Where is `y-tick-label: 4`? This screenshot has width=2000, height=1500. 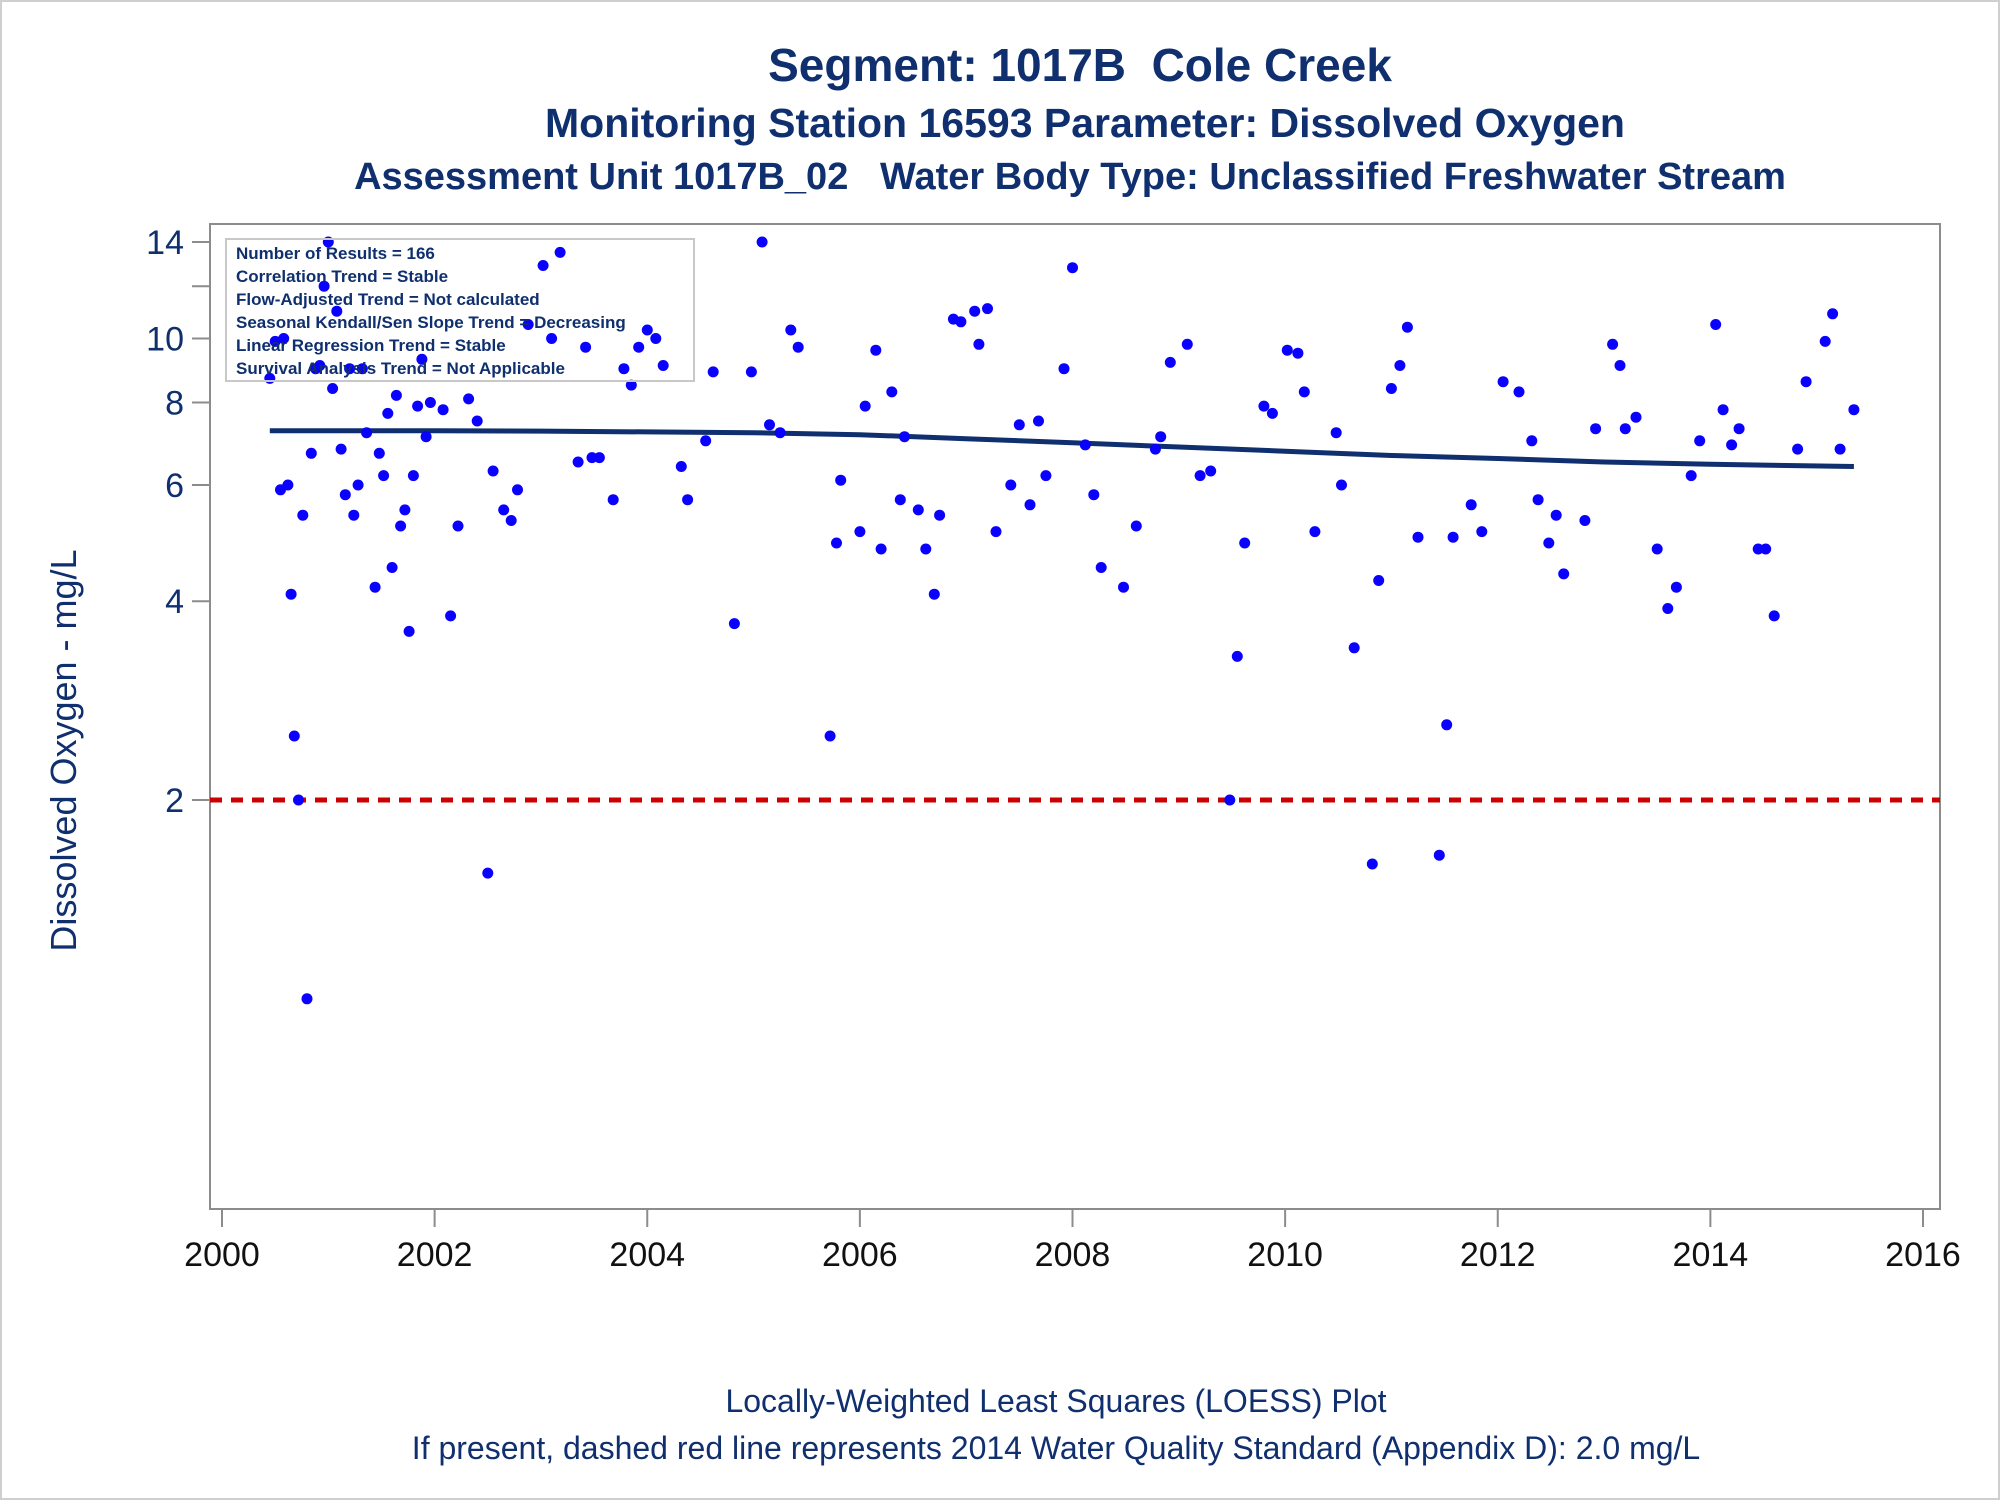 y-tick-label: 4 is located at coordinates (174, 602).